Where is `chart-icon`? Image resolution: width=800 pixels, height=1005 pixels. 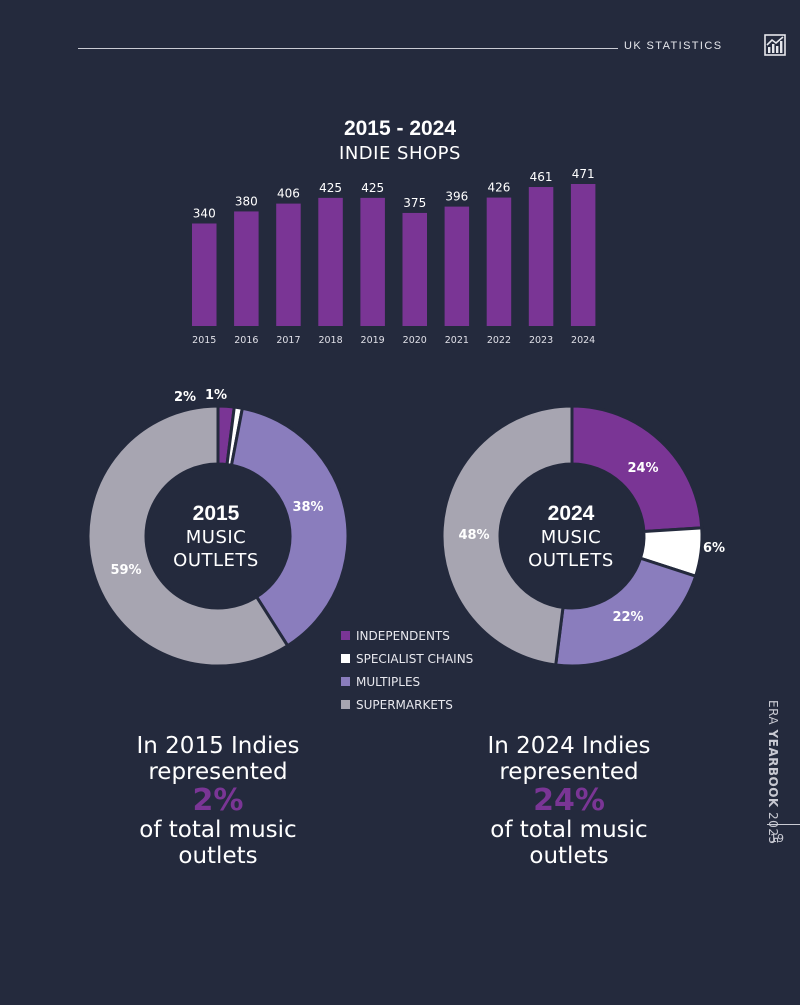
chart-icon is located at coordinates (775, 45).